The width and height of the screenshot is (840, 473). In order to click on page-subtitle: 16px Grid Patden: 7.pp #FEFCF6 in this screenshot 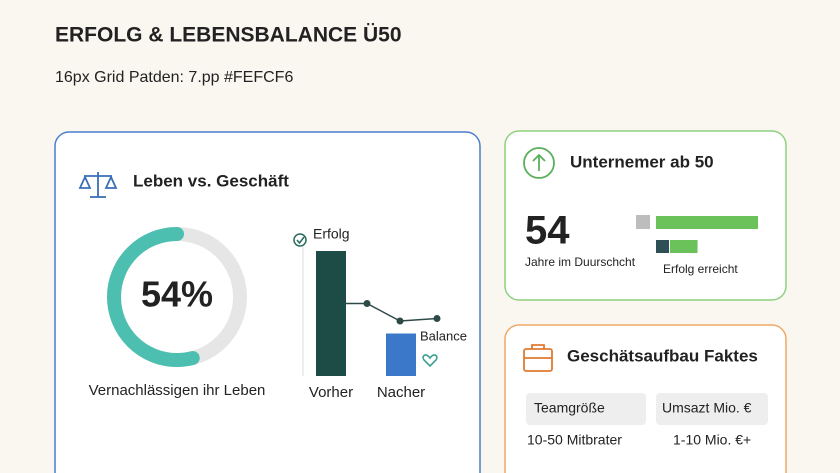, I will do `click(174, 77)`.